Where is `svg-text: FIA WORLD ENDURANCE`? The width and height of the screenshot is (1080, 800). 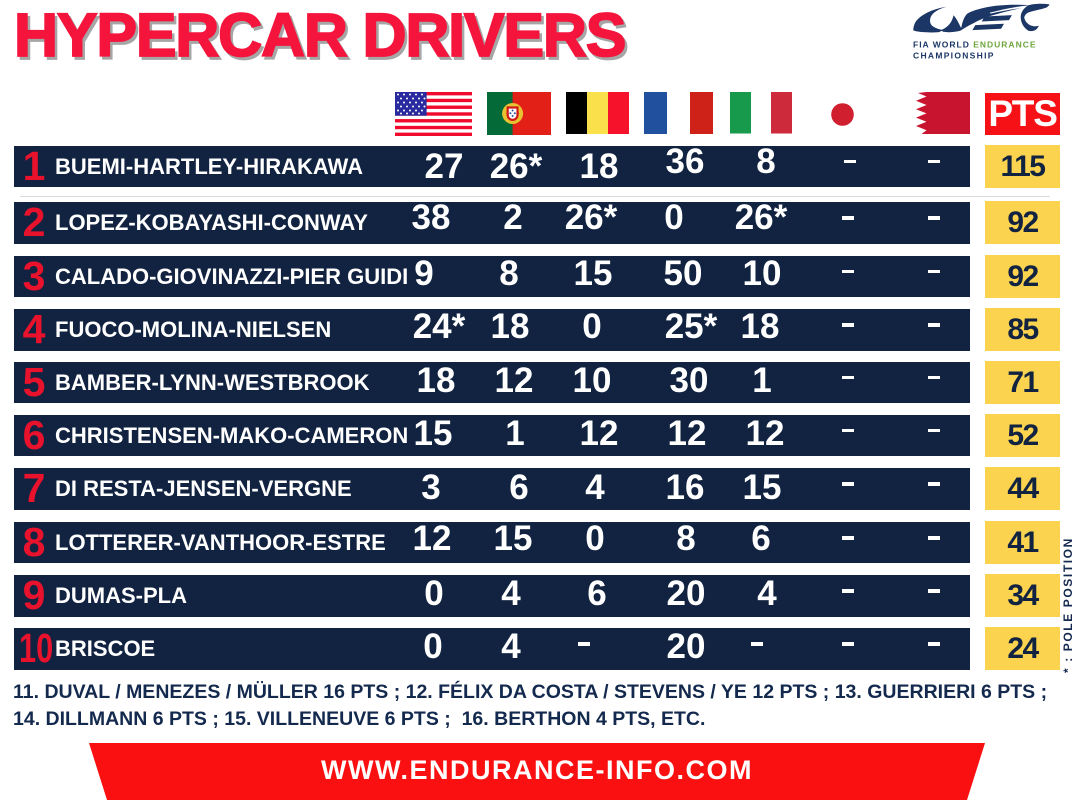
svg-text: FIA WORLD ENDURANCE is located at coordinates (975, 45).